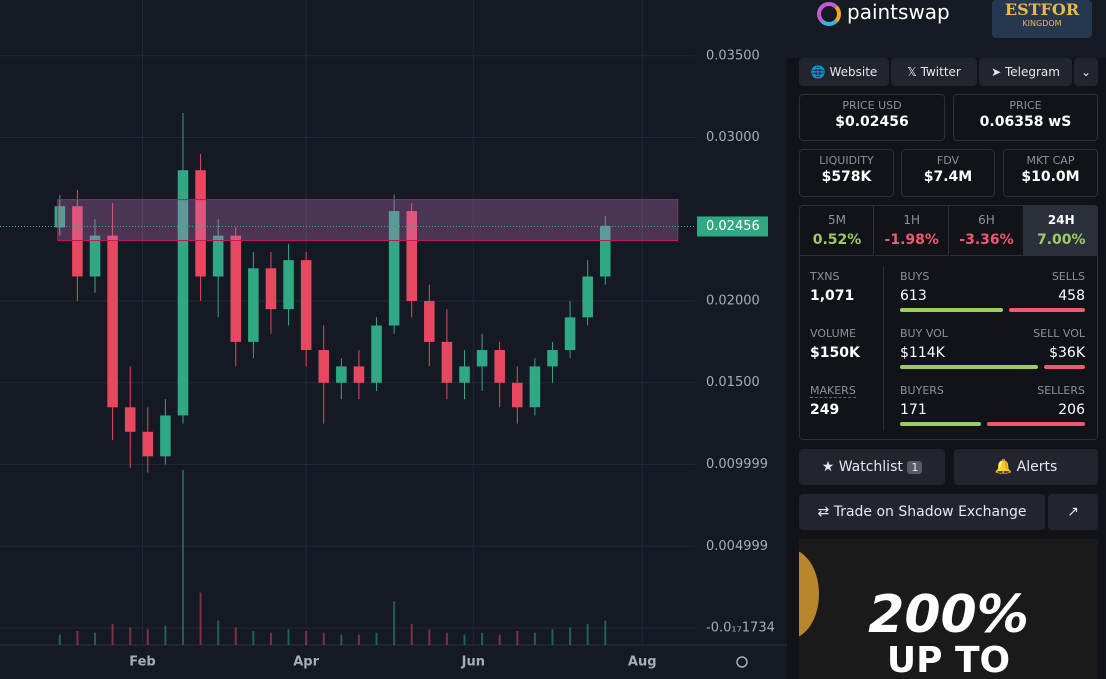  Describe the element at coordinates (1068, 276) in the screenshot. I see `label: SELLS` at that location.